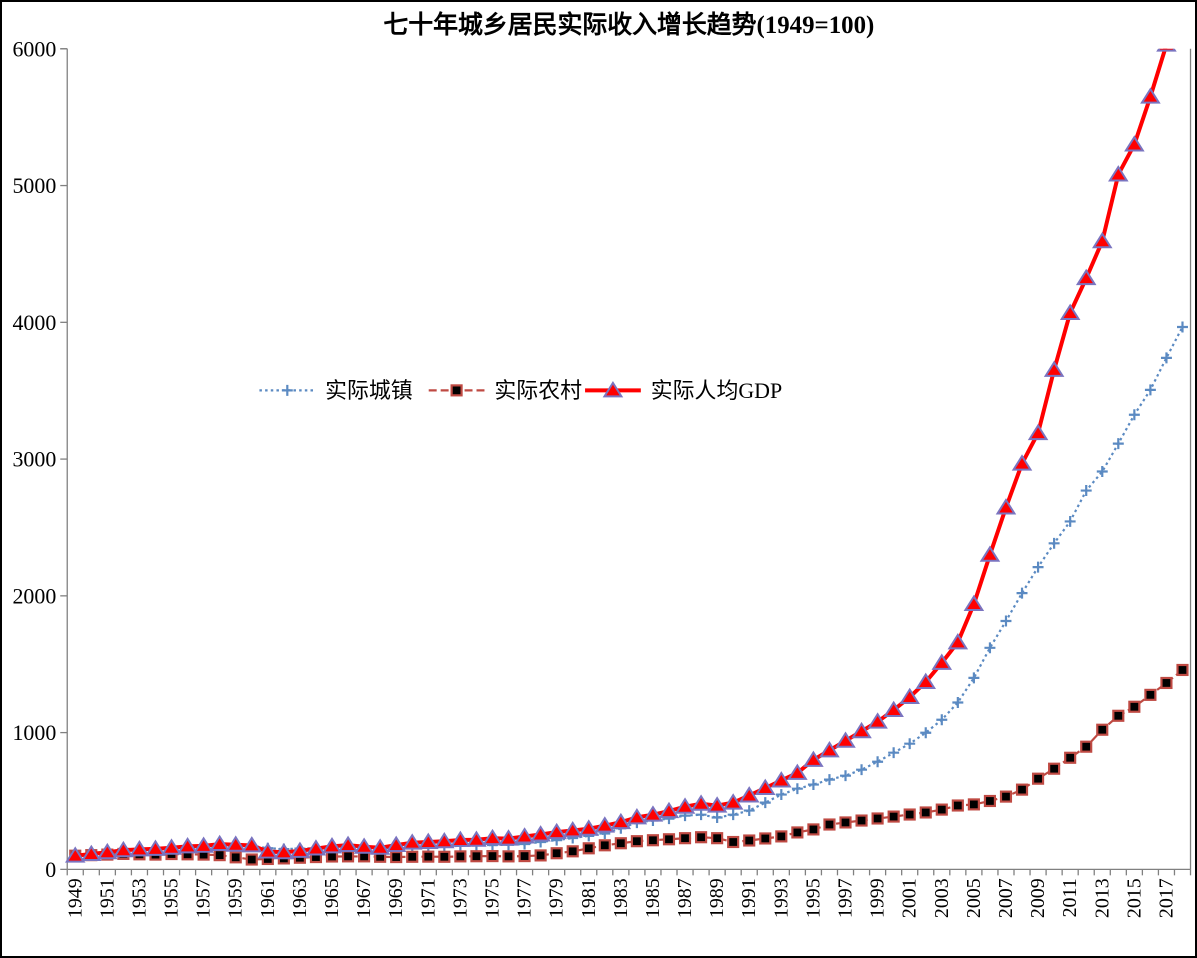 The image size is (1197, 958). Describe the element at coordinates (139, 898) in the screenshot. I see `x-tick-label: 1953` at that location.